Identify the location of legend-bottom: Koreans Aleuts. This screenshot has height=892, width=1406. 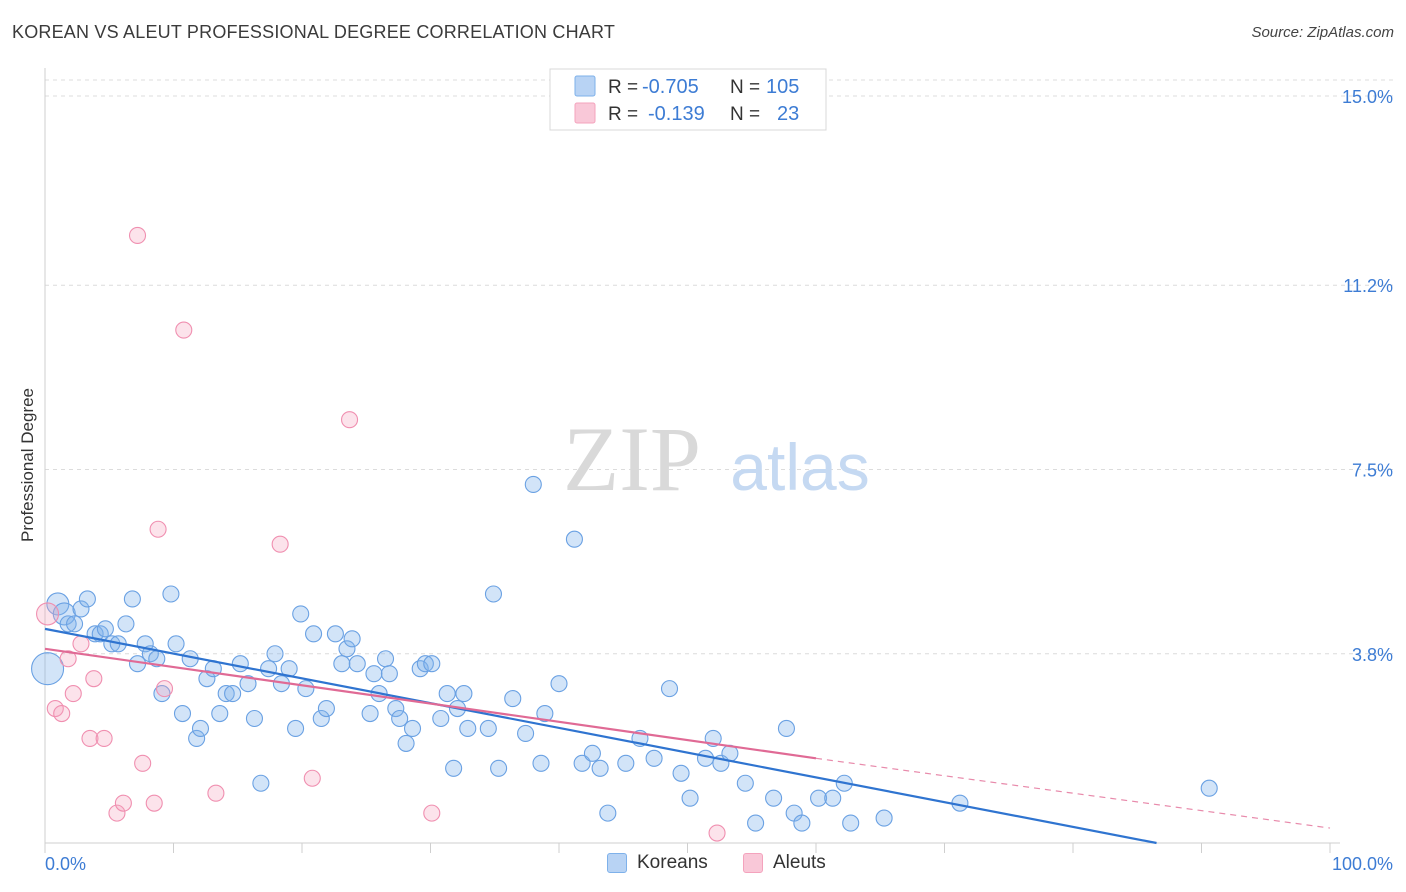
(703, 866).